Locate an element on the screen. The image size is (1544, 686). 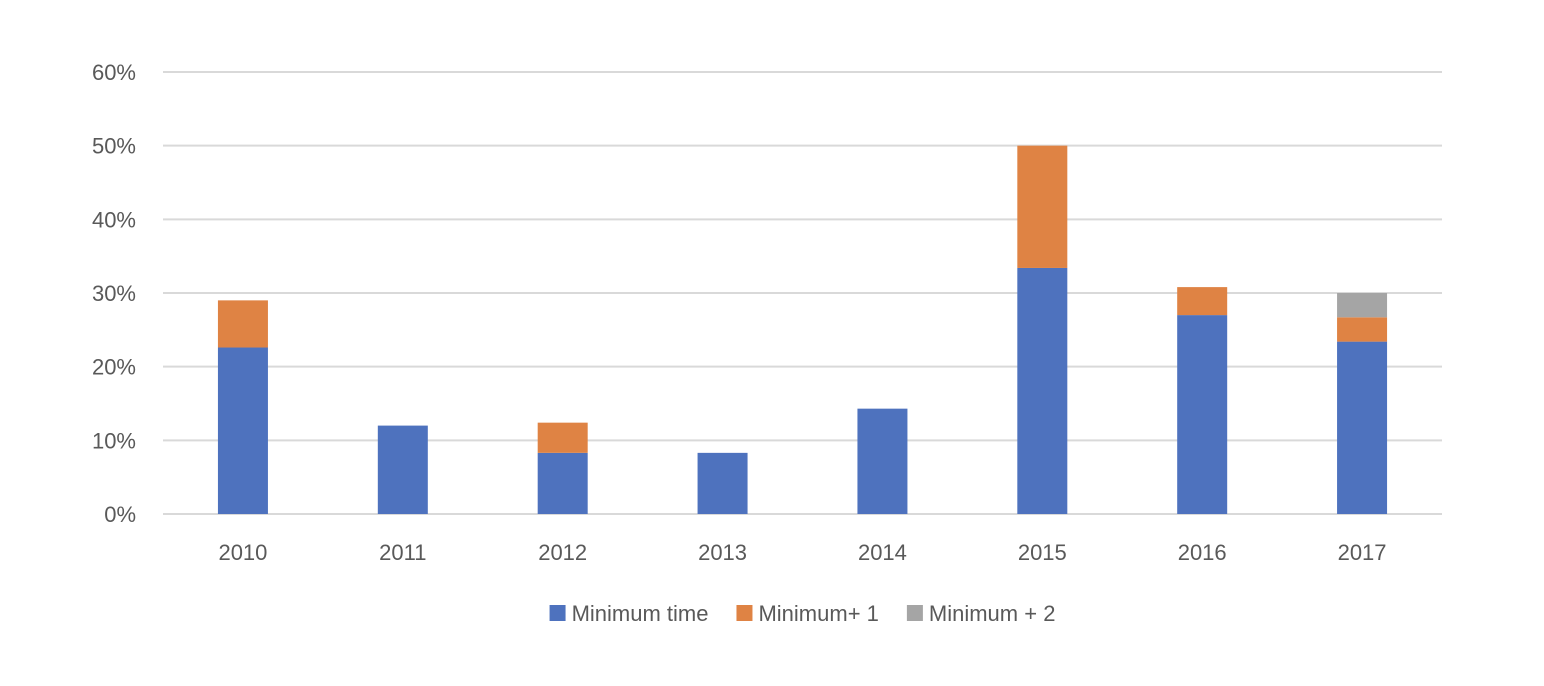
y-tick-label: 60% is located at coordinates (114, 72).